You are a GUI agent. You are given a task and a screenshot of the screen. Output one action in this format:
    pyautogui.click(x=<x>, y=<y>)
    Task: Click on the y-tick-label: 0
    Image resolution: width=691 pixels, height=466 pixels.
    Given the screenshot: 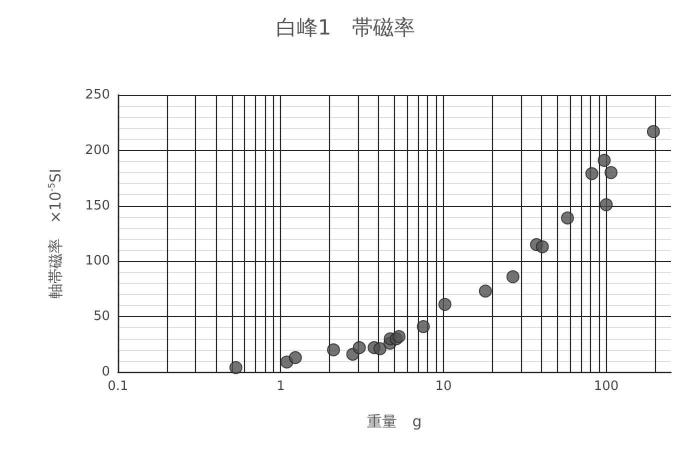 What is the action you would take?
    pyautogui.click(x=106, y=372)
    